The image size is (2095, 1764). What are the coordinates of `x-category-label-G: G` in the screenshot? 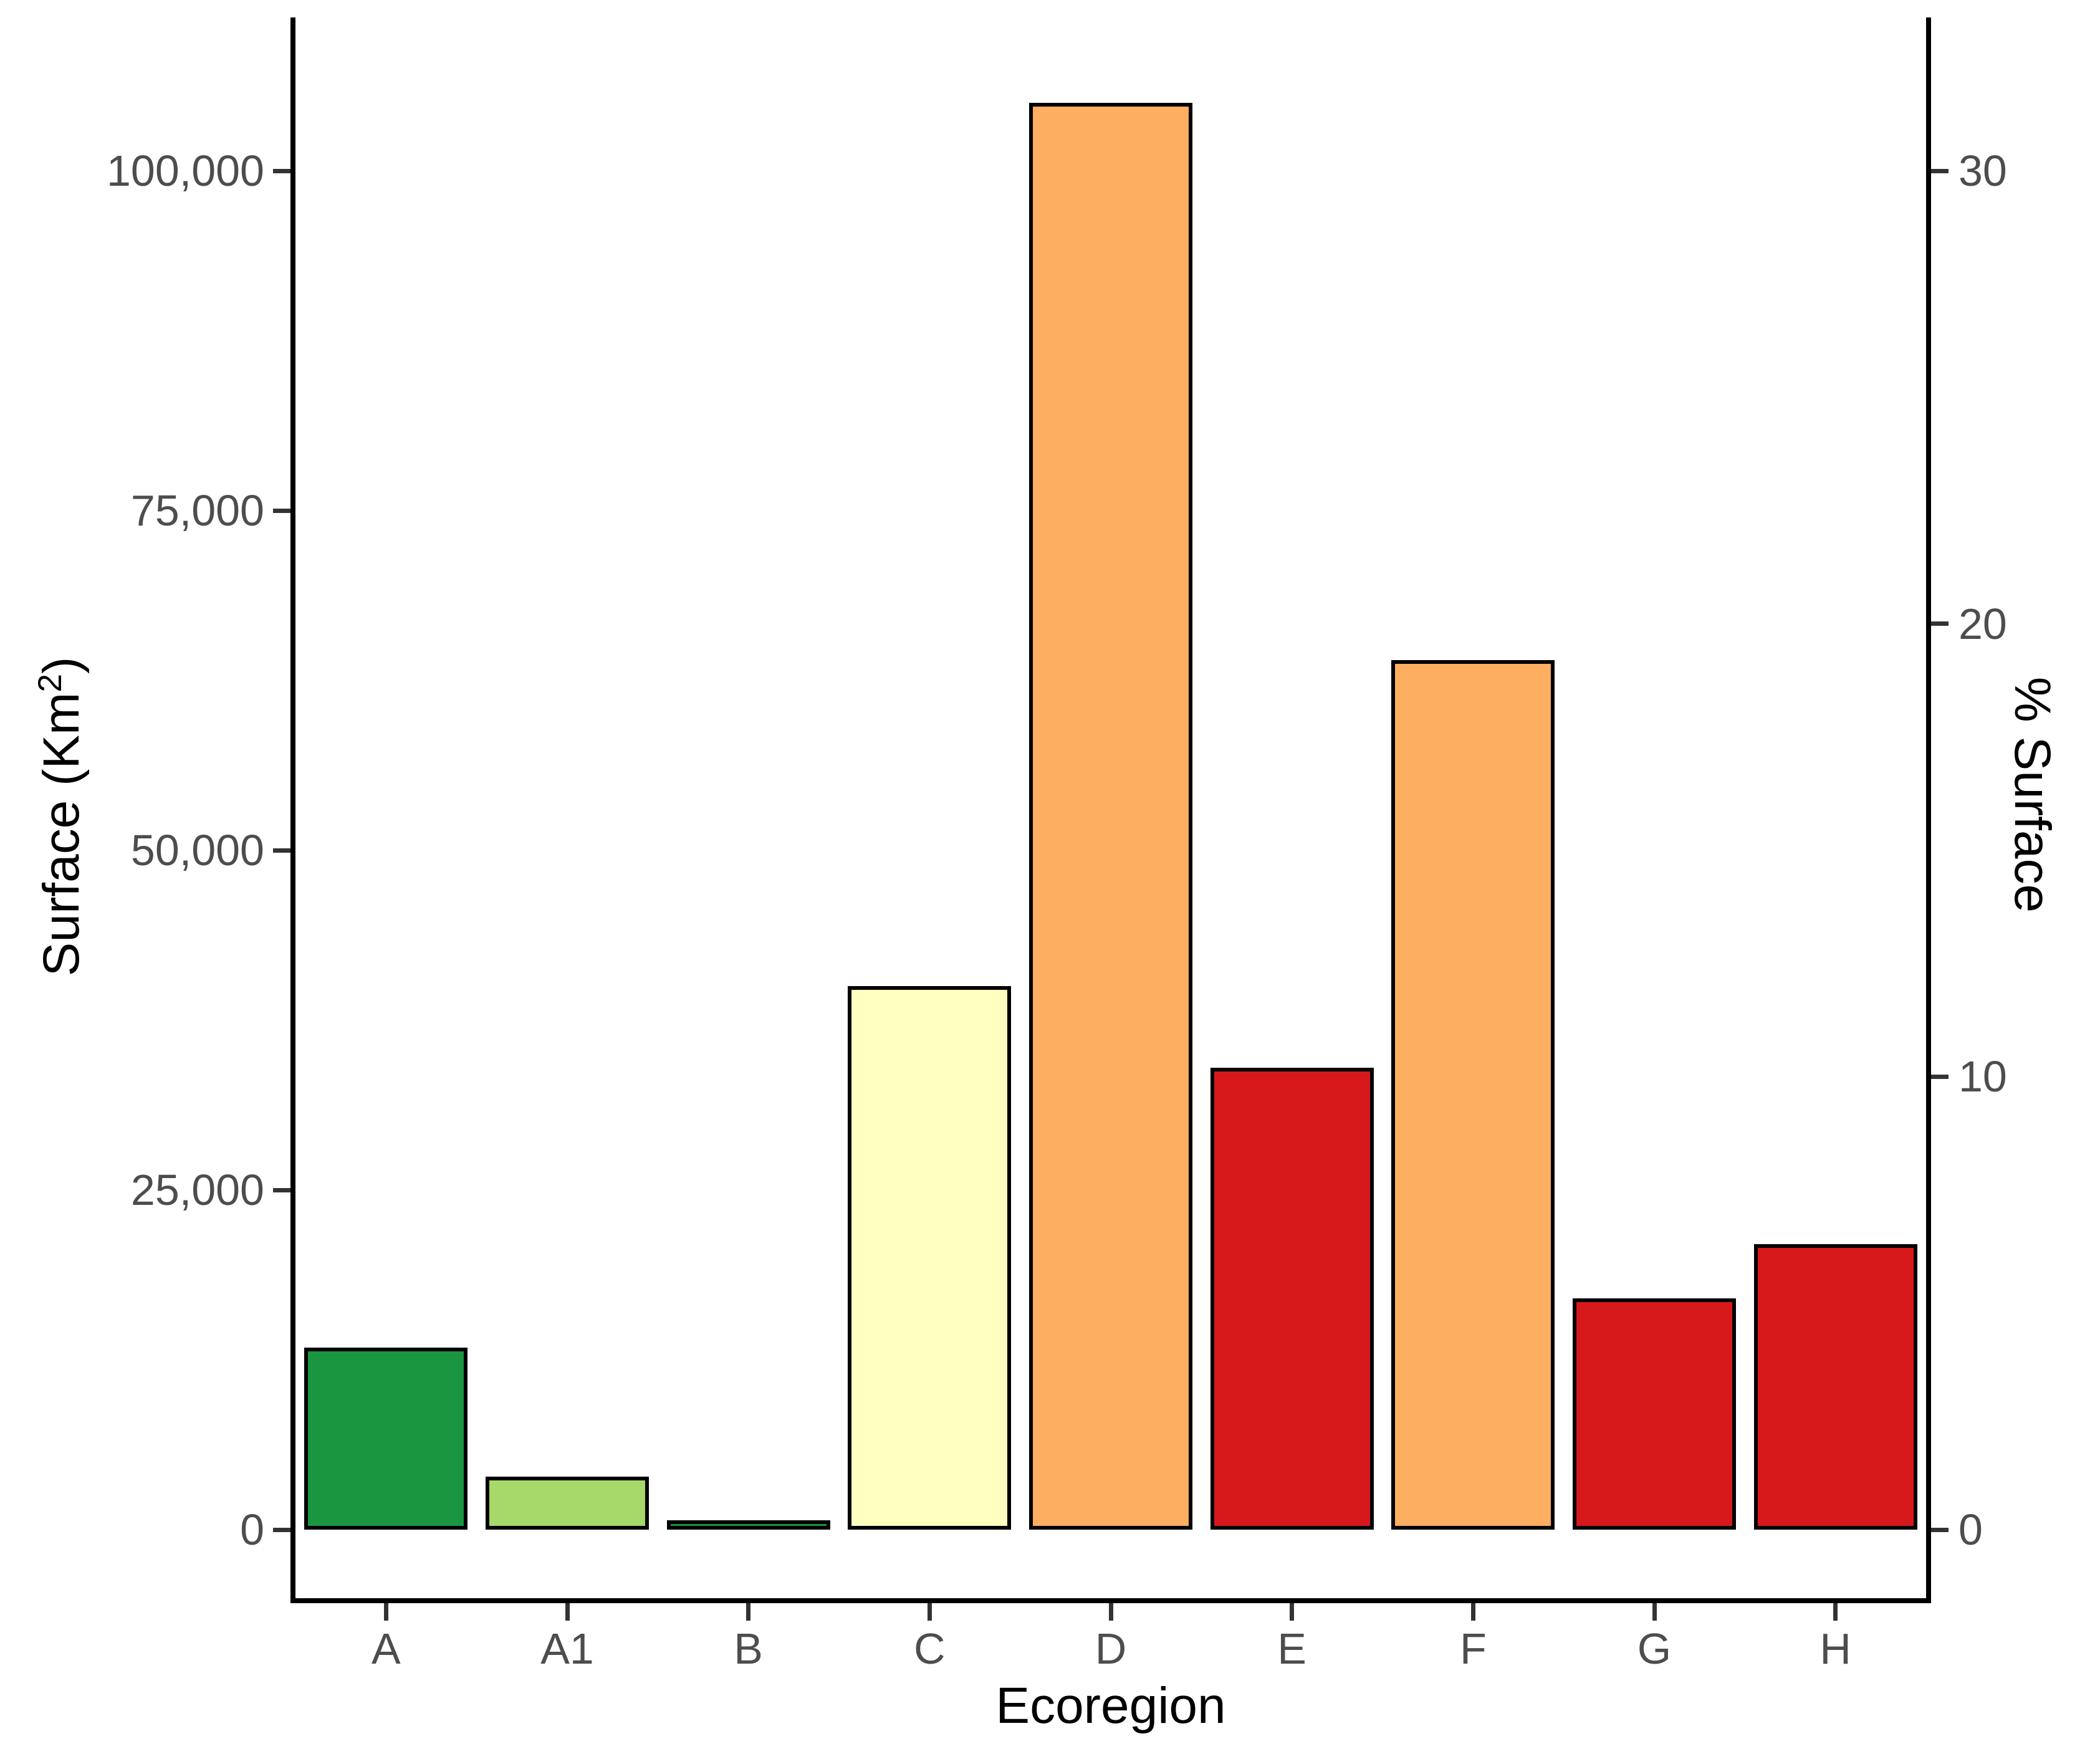 It's located at (1654, 1649).